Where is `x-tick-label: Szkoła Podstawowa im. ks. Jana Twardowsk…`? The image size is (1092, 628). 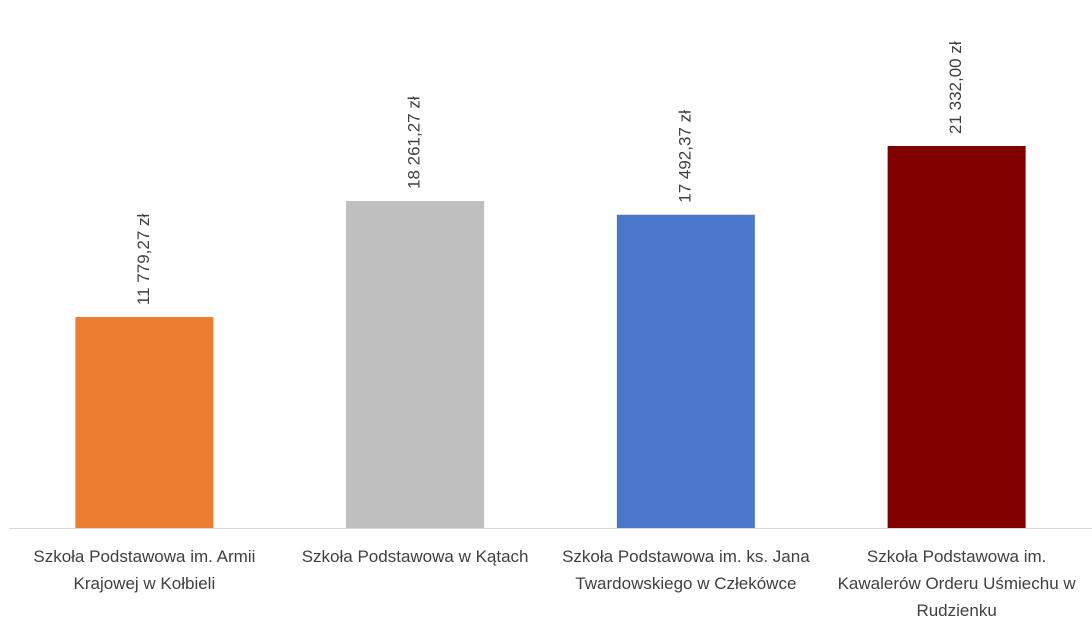 x-tick-label: Szkoła Podstawowa im. ks. Jana Twardowsk… is located at coordinates (686, 570).